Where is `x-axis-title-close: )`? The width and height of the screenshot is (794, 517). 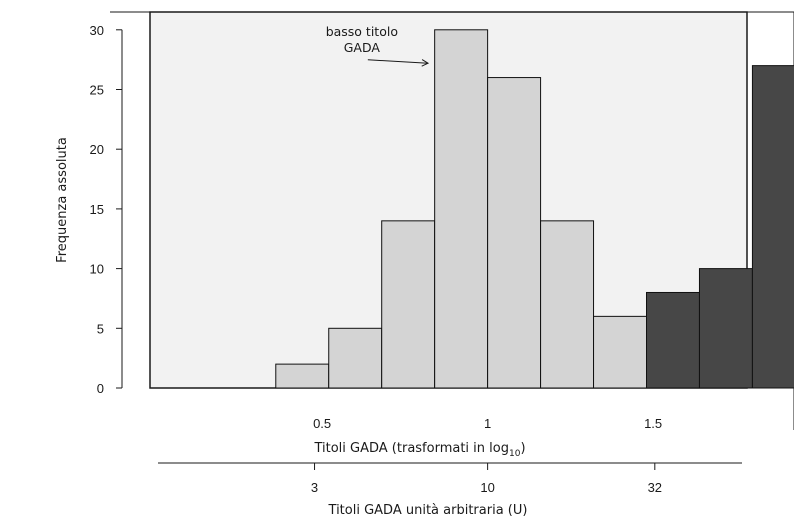
x-axis-title-close: ) is located at coordinates (522, 448).